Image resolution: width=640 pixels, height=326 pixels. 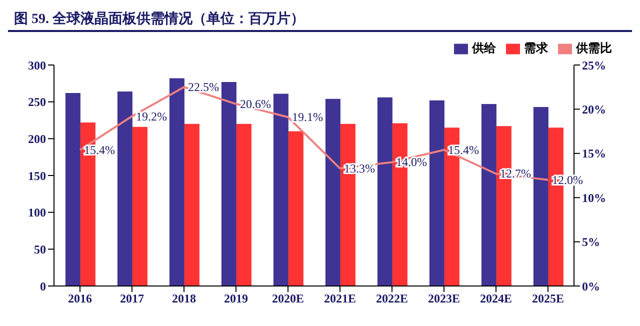 What do you see at coordinates (594, 197) in the screenshot?
I see `y2-tick-label: 10%` at bounding box center [594, 197].